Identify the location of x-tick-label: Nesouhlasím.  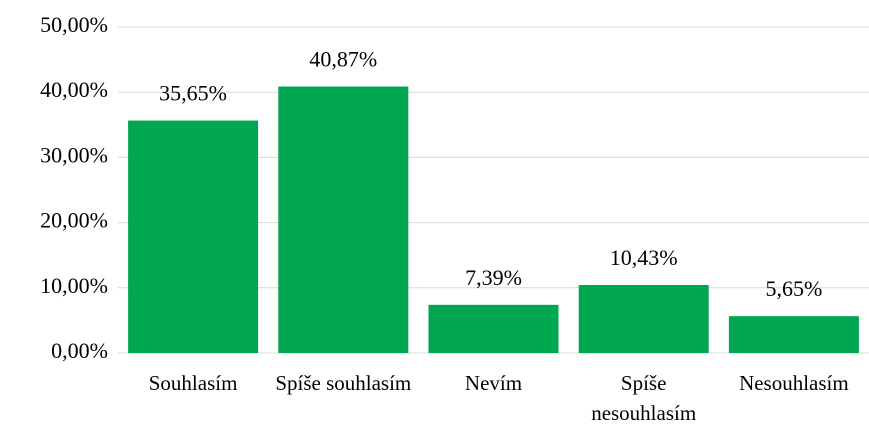
(794, 383).